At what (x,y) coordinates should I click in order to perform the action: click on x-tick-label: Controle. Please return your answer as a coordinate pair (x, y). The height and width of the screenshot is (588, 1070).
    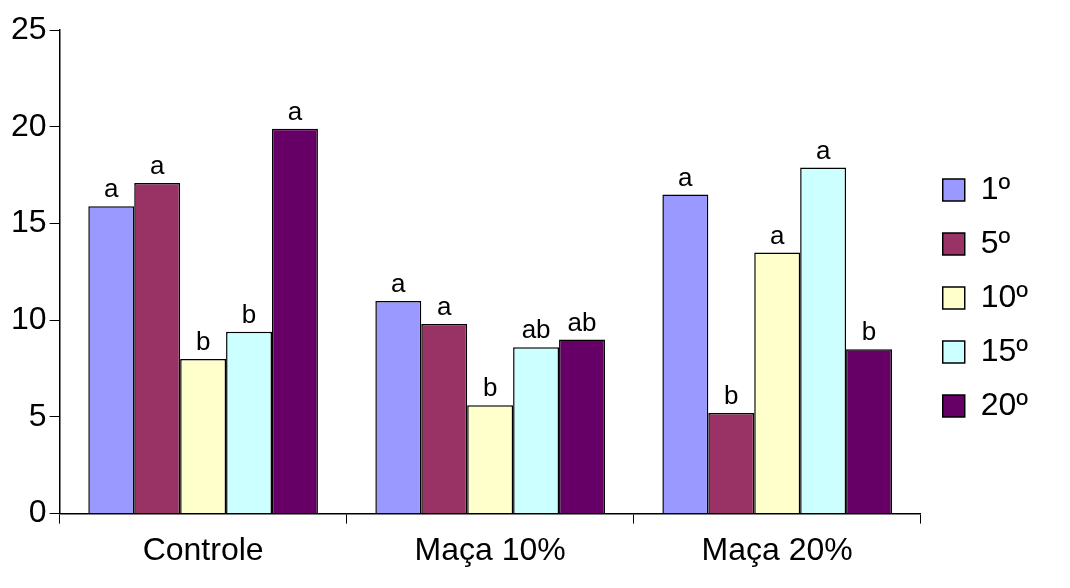
    Looking at the image, I should click on (203, 548).